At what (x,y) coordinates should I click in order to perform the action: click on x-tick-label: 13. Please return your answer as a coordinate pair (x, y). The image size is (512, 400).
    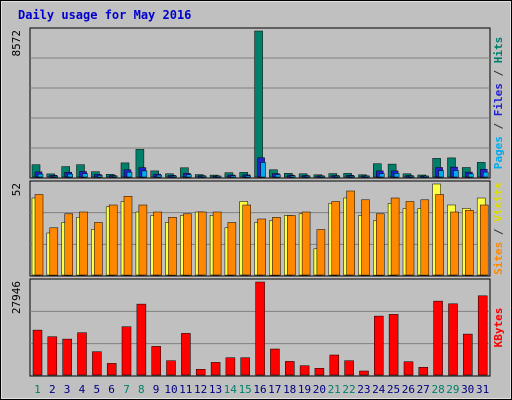
    Looking at the image, I should click on (215, 389).